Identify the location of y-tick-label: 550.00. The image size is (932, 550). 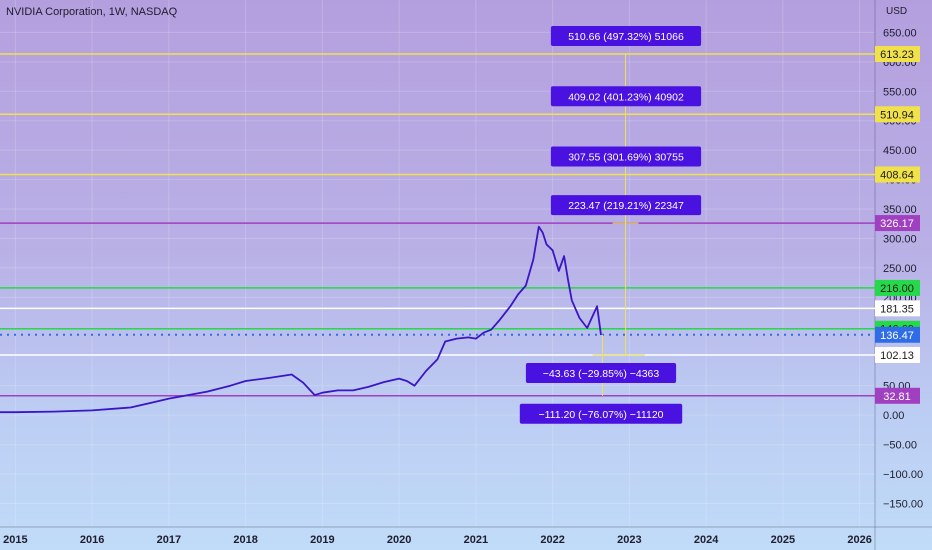
(900, 92).